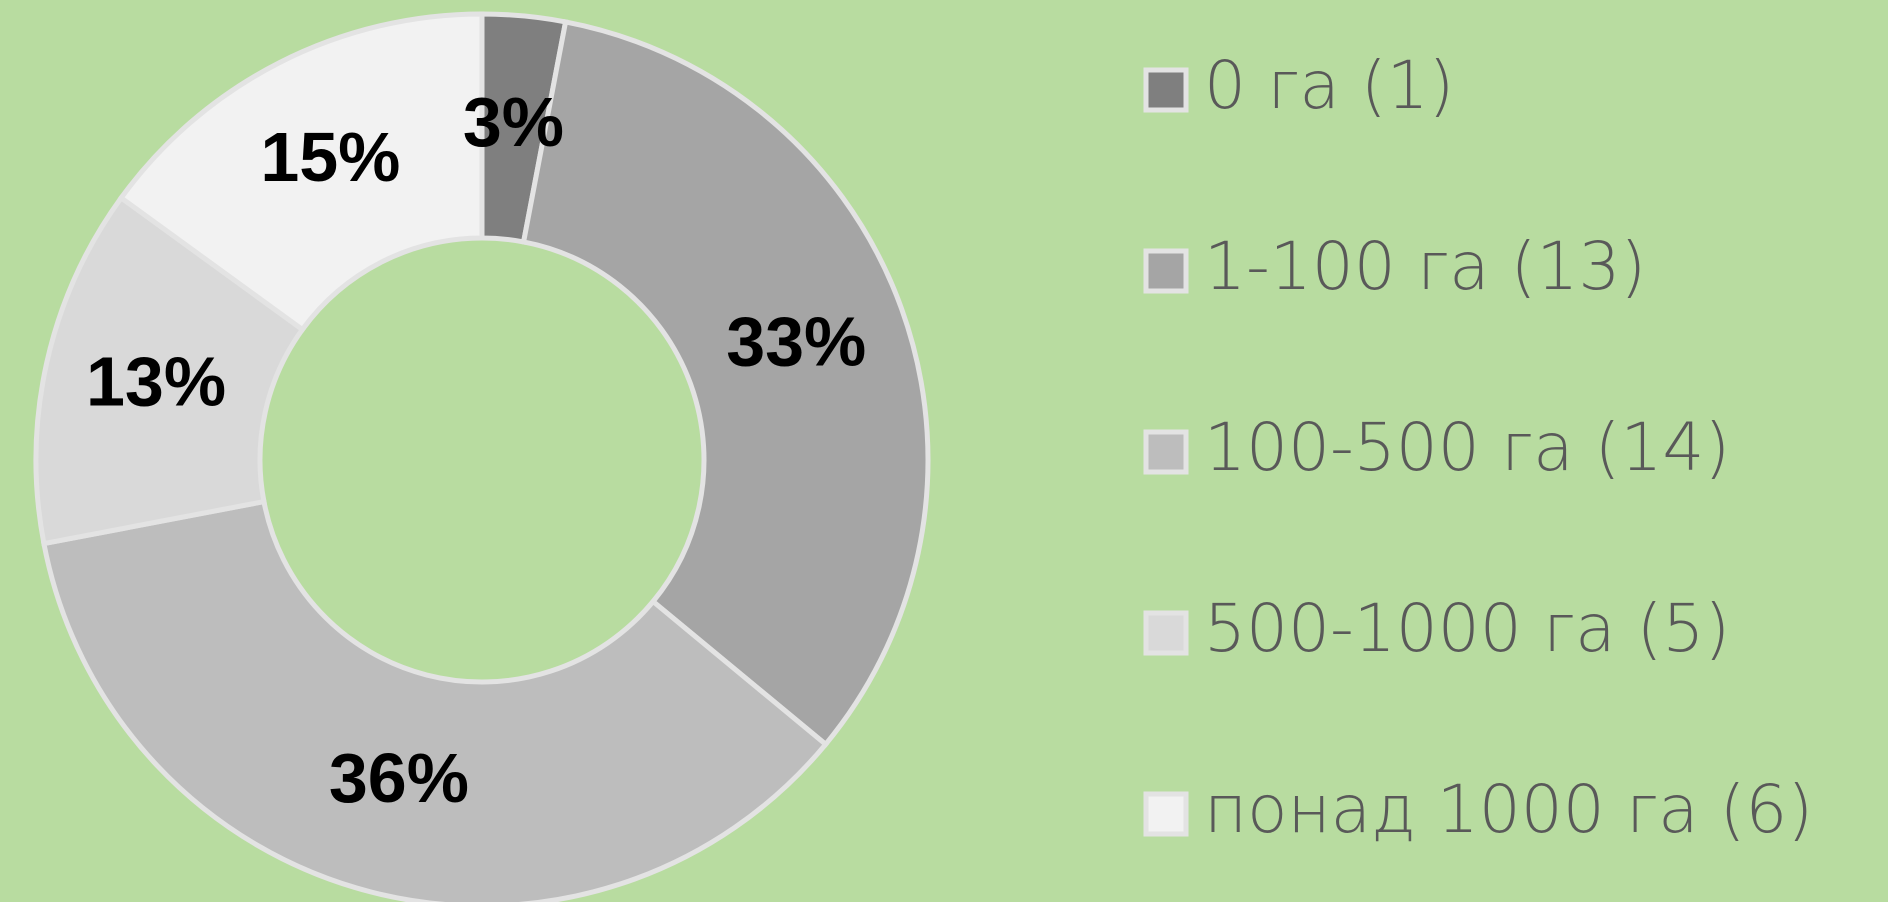  I want to click on data-label: 3%, so click(513, 122).